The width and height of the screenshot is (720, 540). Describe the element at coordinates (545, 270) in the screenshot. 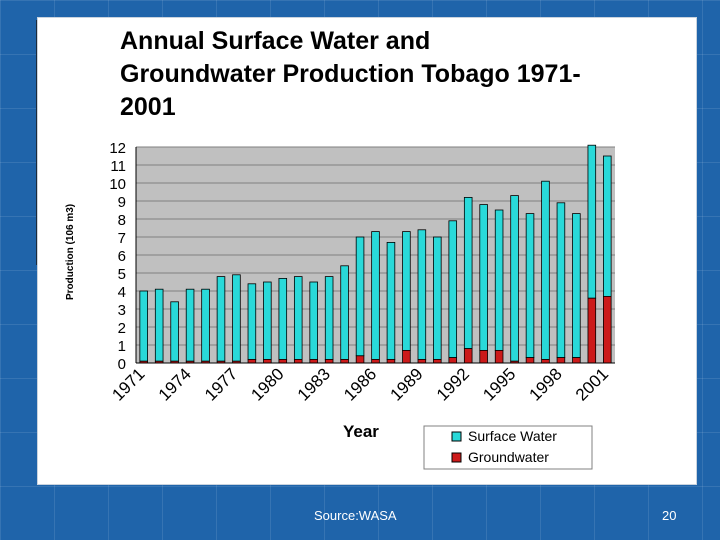

I see `bar-surface-water-1997` at that location.